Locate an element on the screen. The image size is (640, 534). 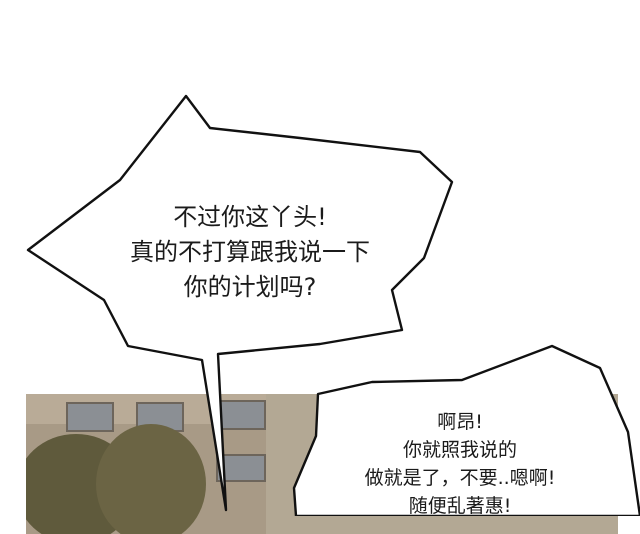
speech-bubble-1-text: 不过你这丫头! 真的不打算跟我说一下 你的计划吗? is located at coordinates (250, 252).